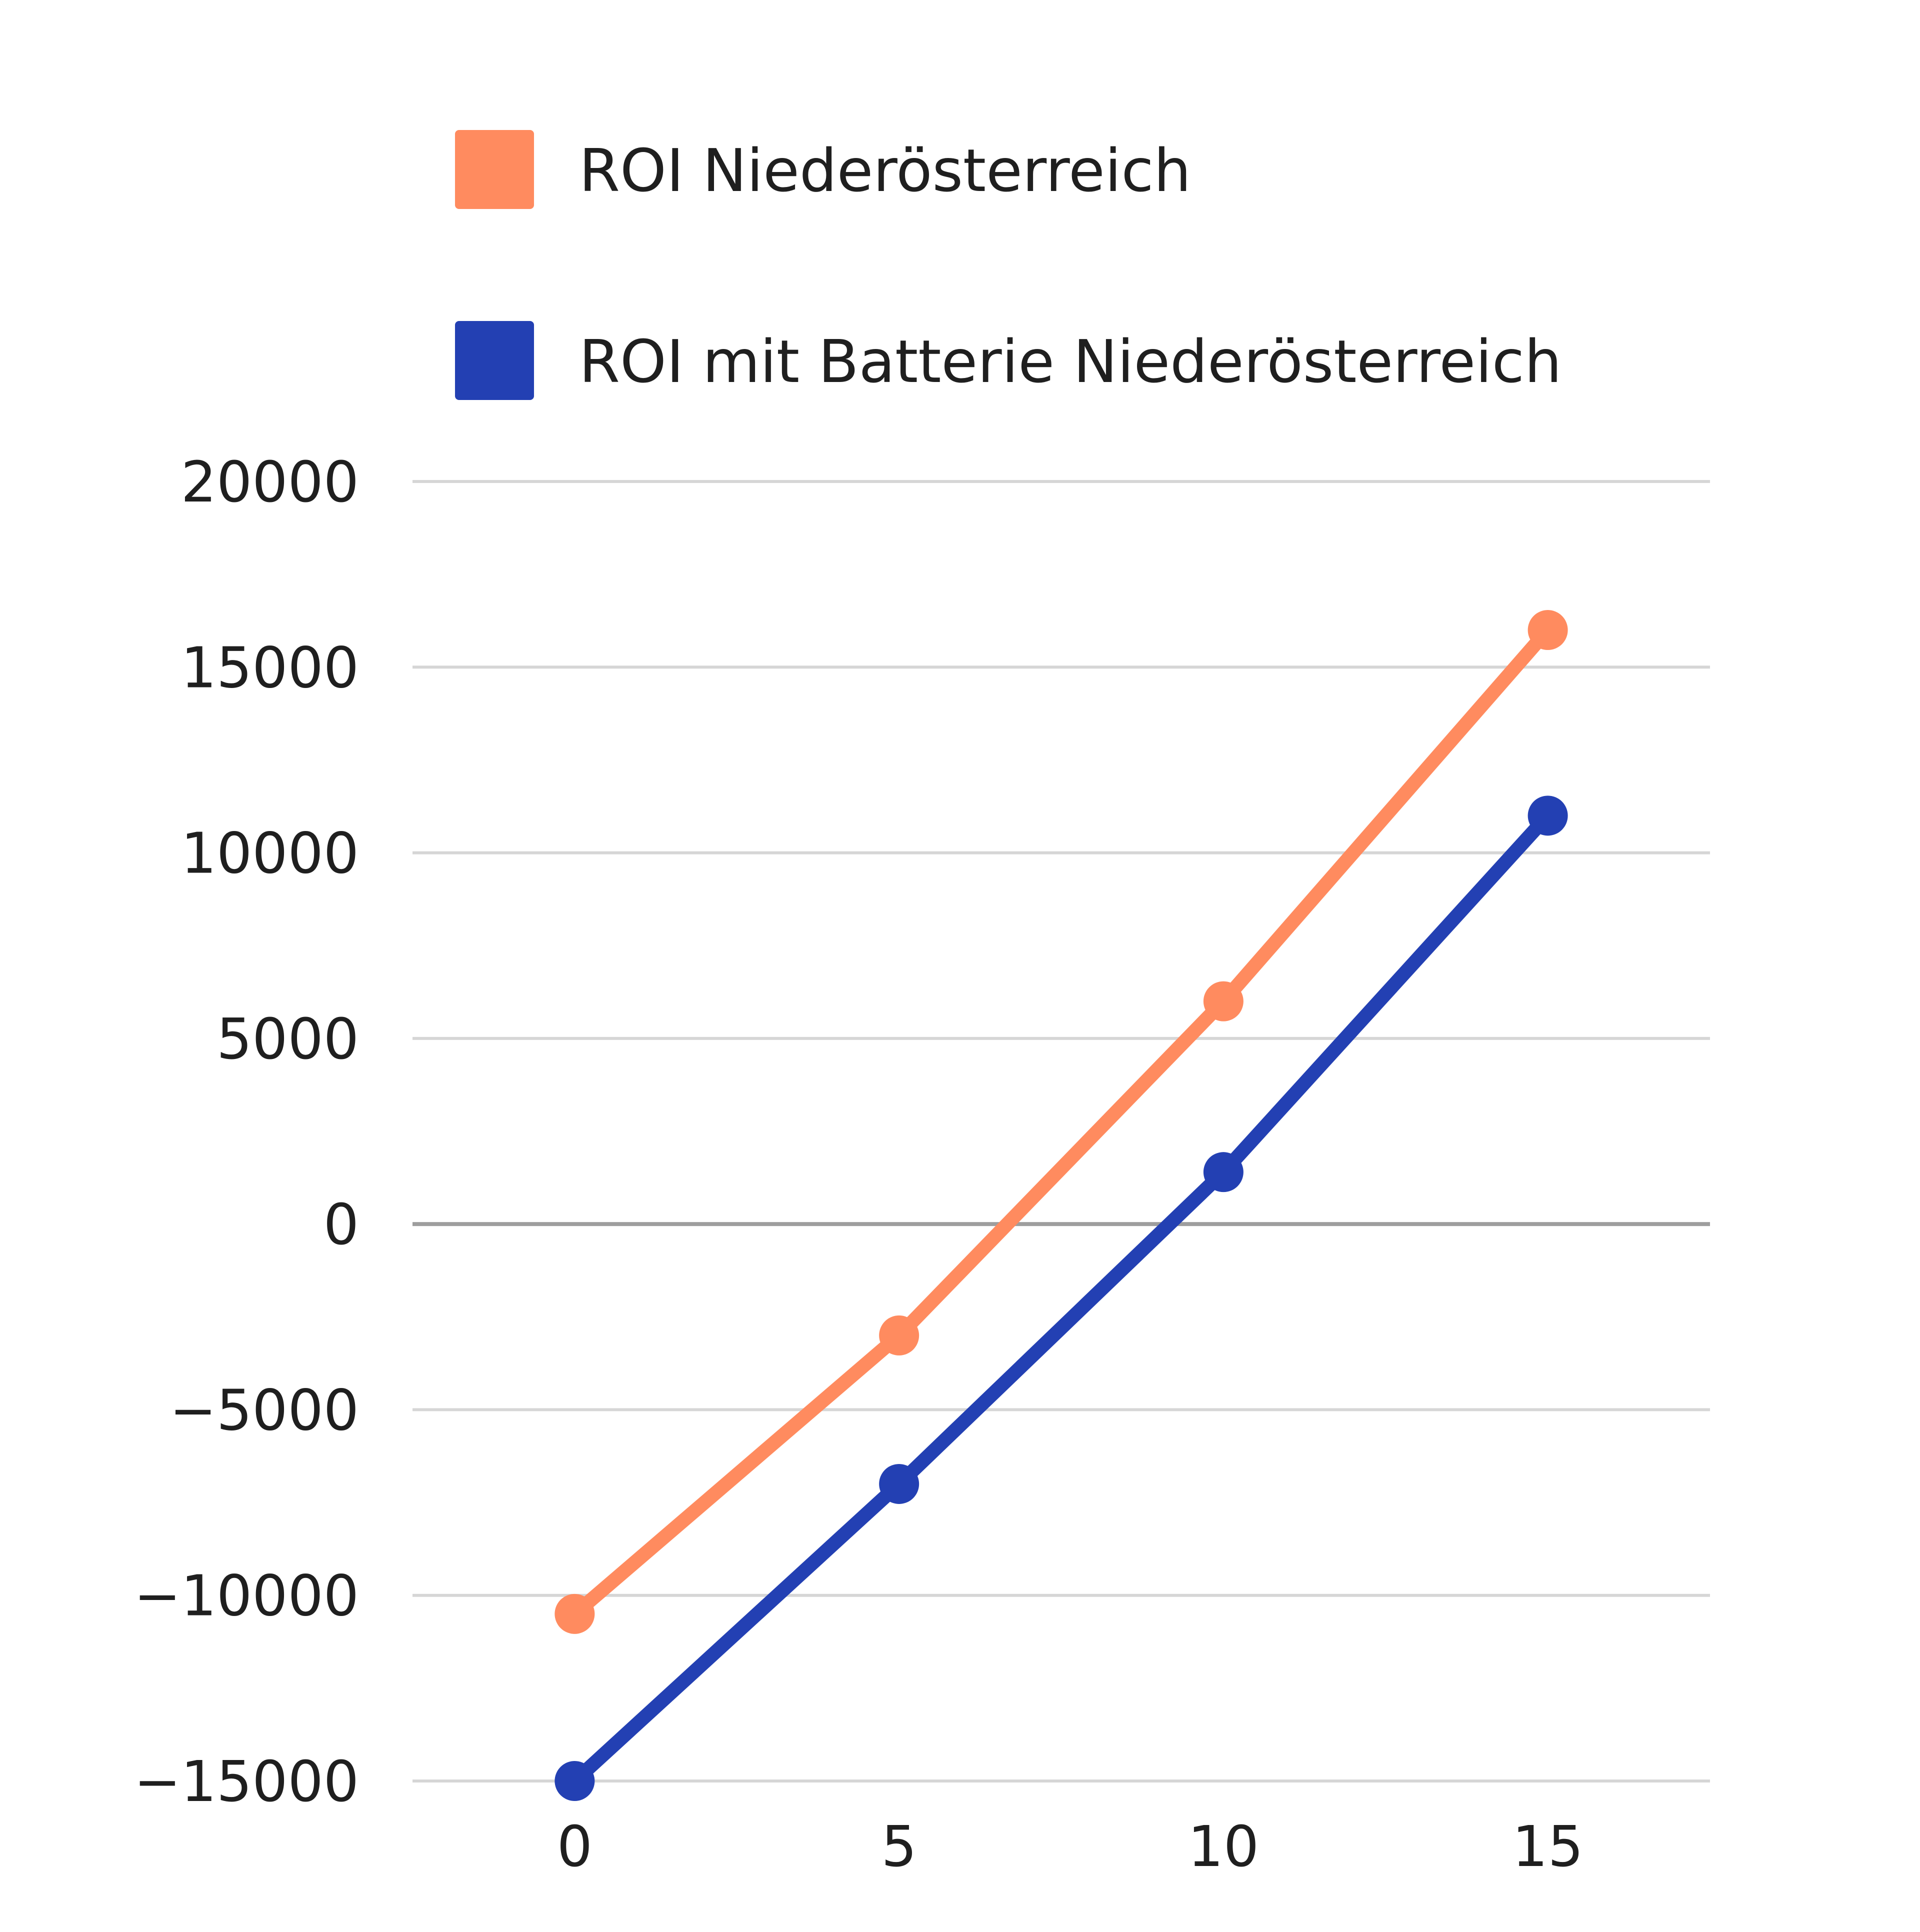 The width and height of the screenshot is (1920, 1932). Describe the element at coordinates (1070, 1847) in the screenshot. I see `x-axis-tick-labels: 0 5 10 15` at that location.